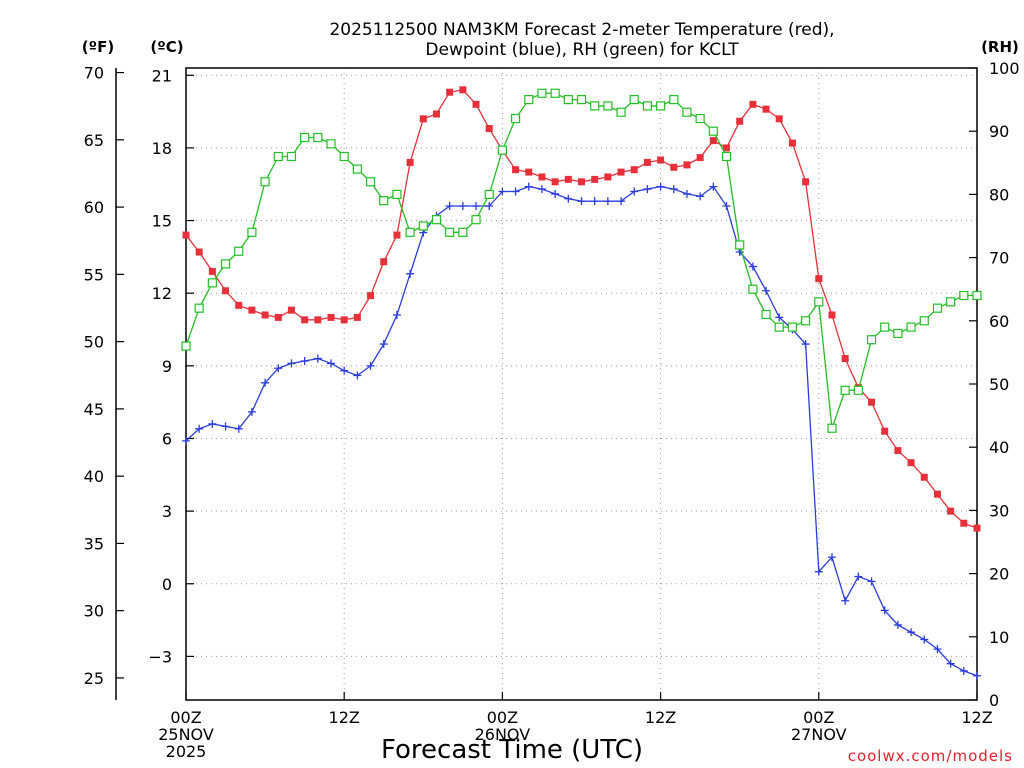 The image size is (1024, 768). I want to click on celsius-tick-label: −3, so click(160, 656).